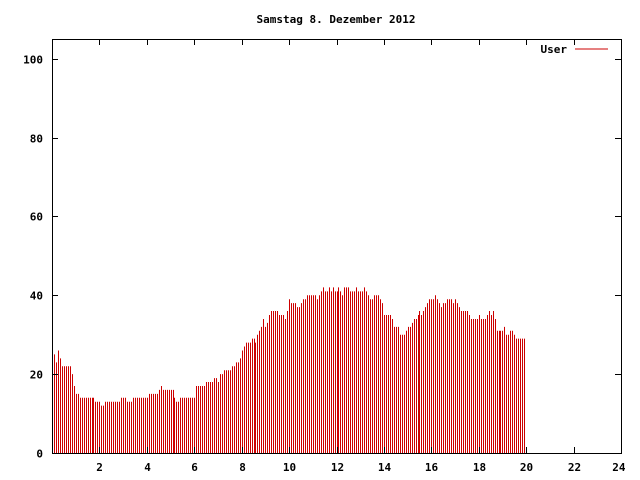 The image size is (640, 480). I want to click on y-tick-label: 40, so click(36, 296).